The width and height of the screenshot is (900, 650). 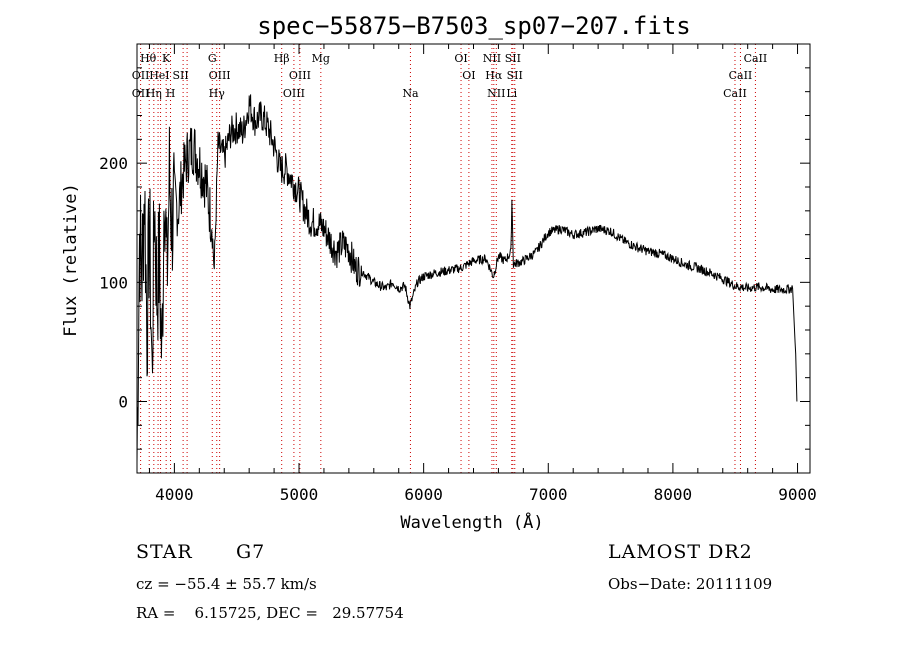 What do you see at coordinates (494, 75) in the screenshot?
I see `line-label: Hα` at bounding box center [494, 75].